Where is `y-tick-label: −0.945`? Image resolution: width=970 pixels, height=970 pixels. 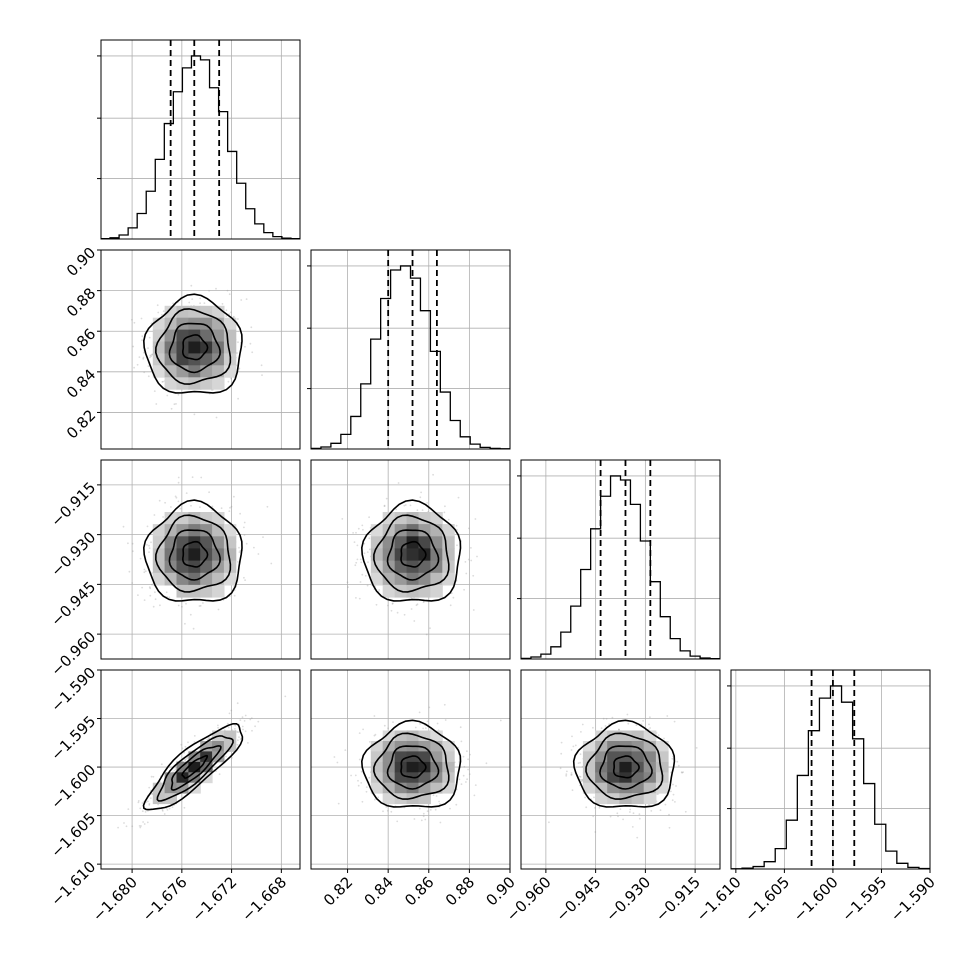 y-tick-label: −0.945 is located at coordinates (73, 604).